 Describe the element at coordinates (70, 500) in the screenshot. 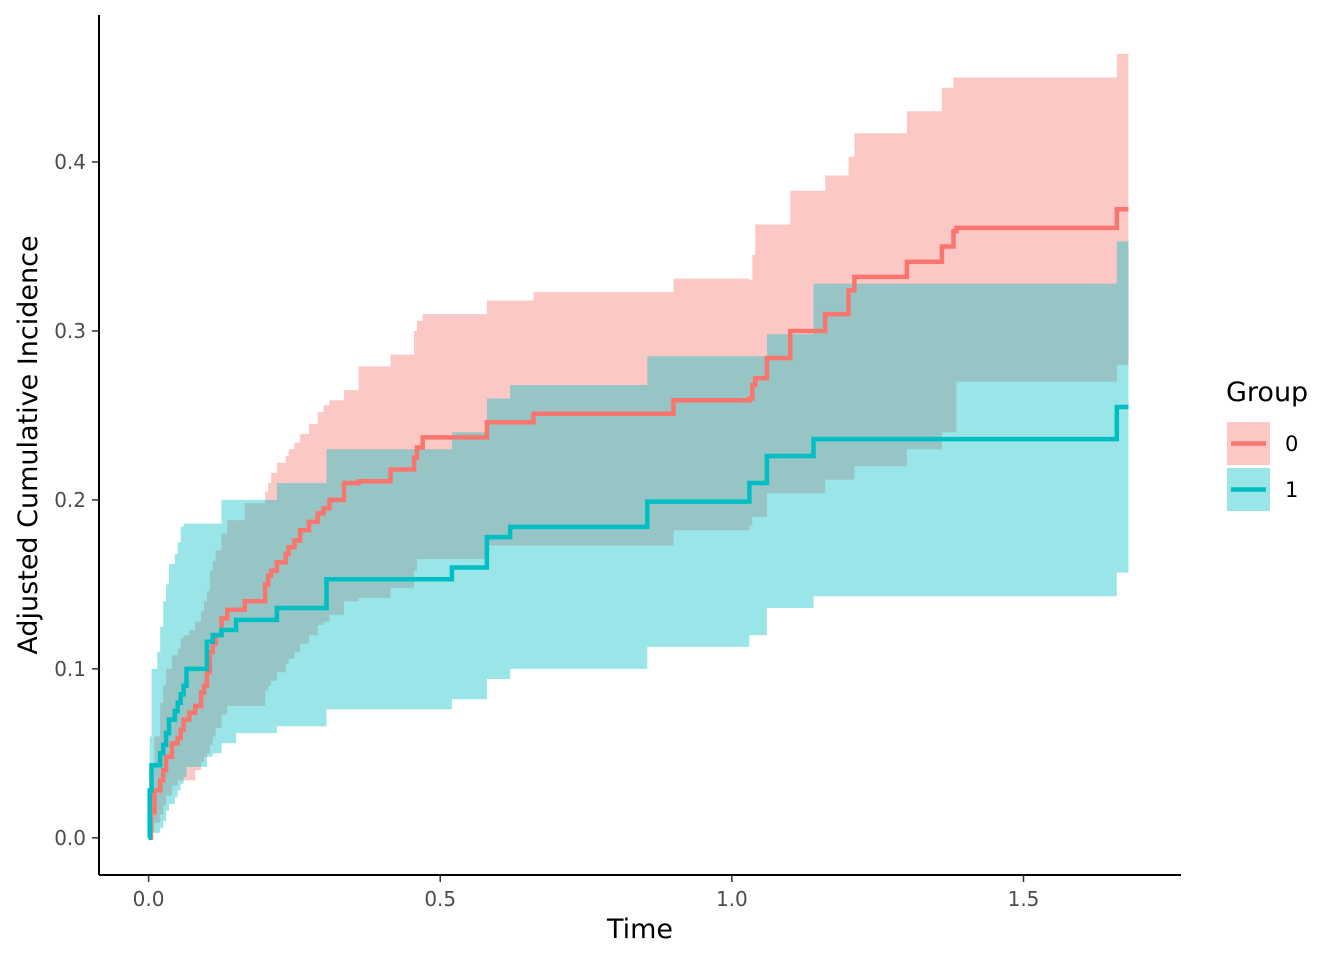

I see `y-tick-label: 0.2` at that location.